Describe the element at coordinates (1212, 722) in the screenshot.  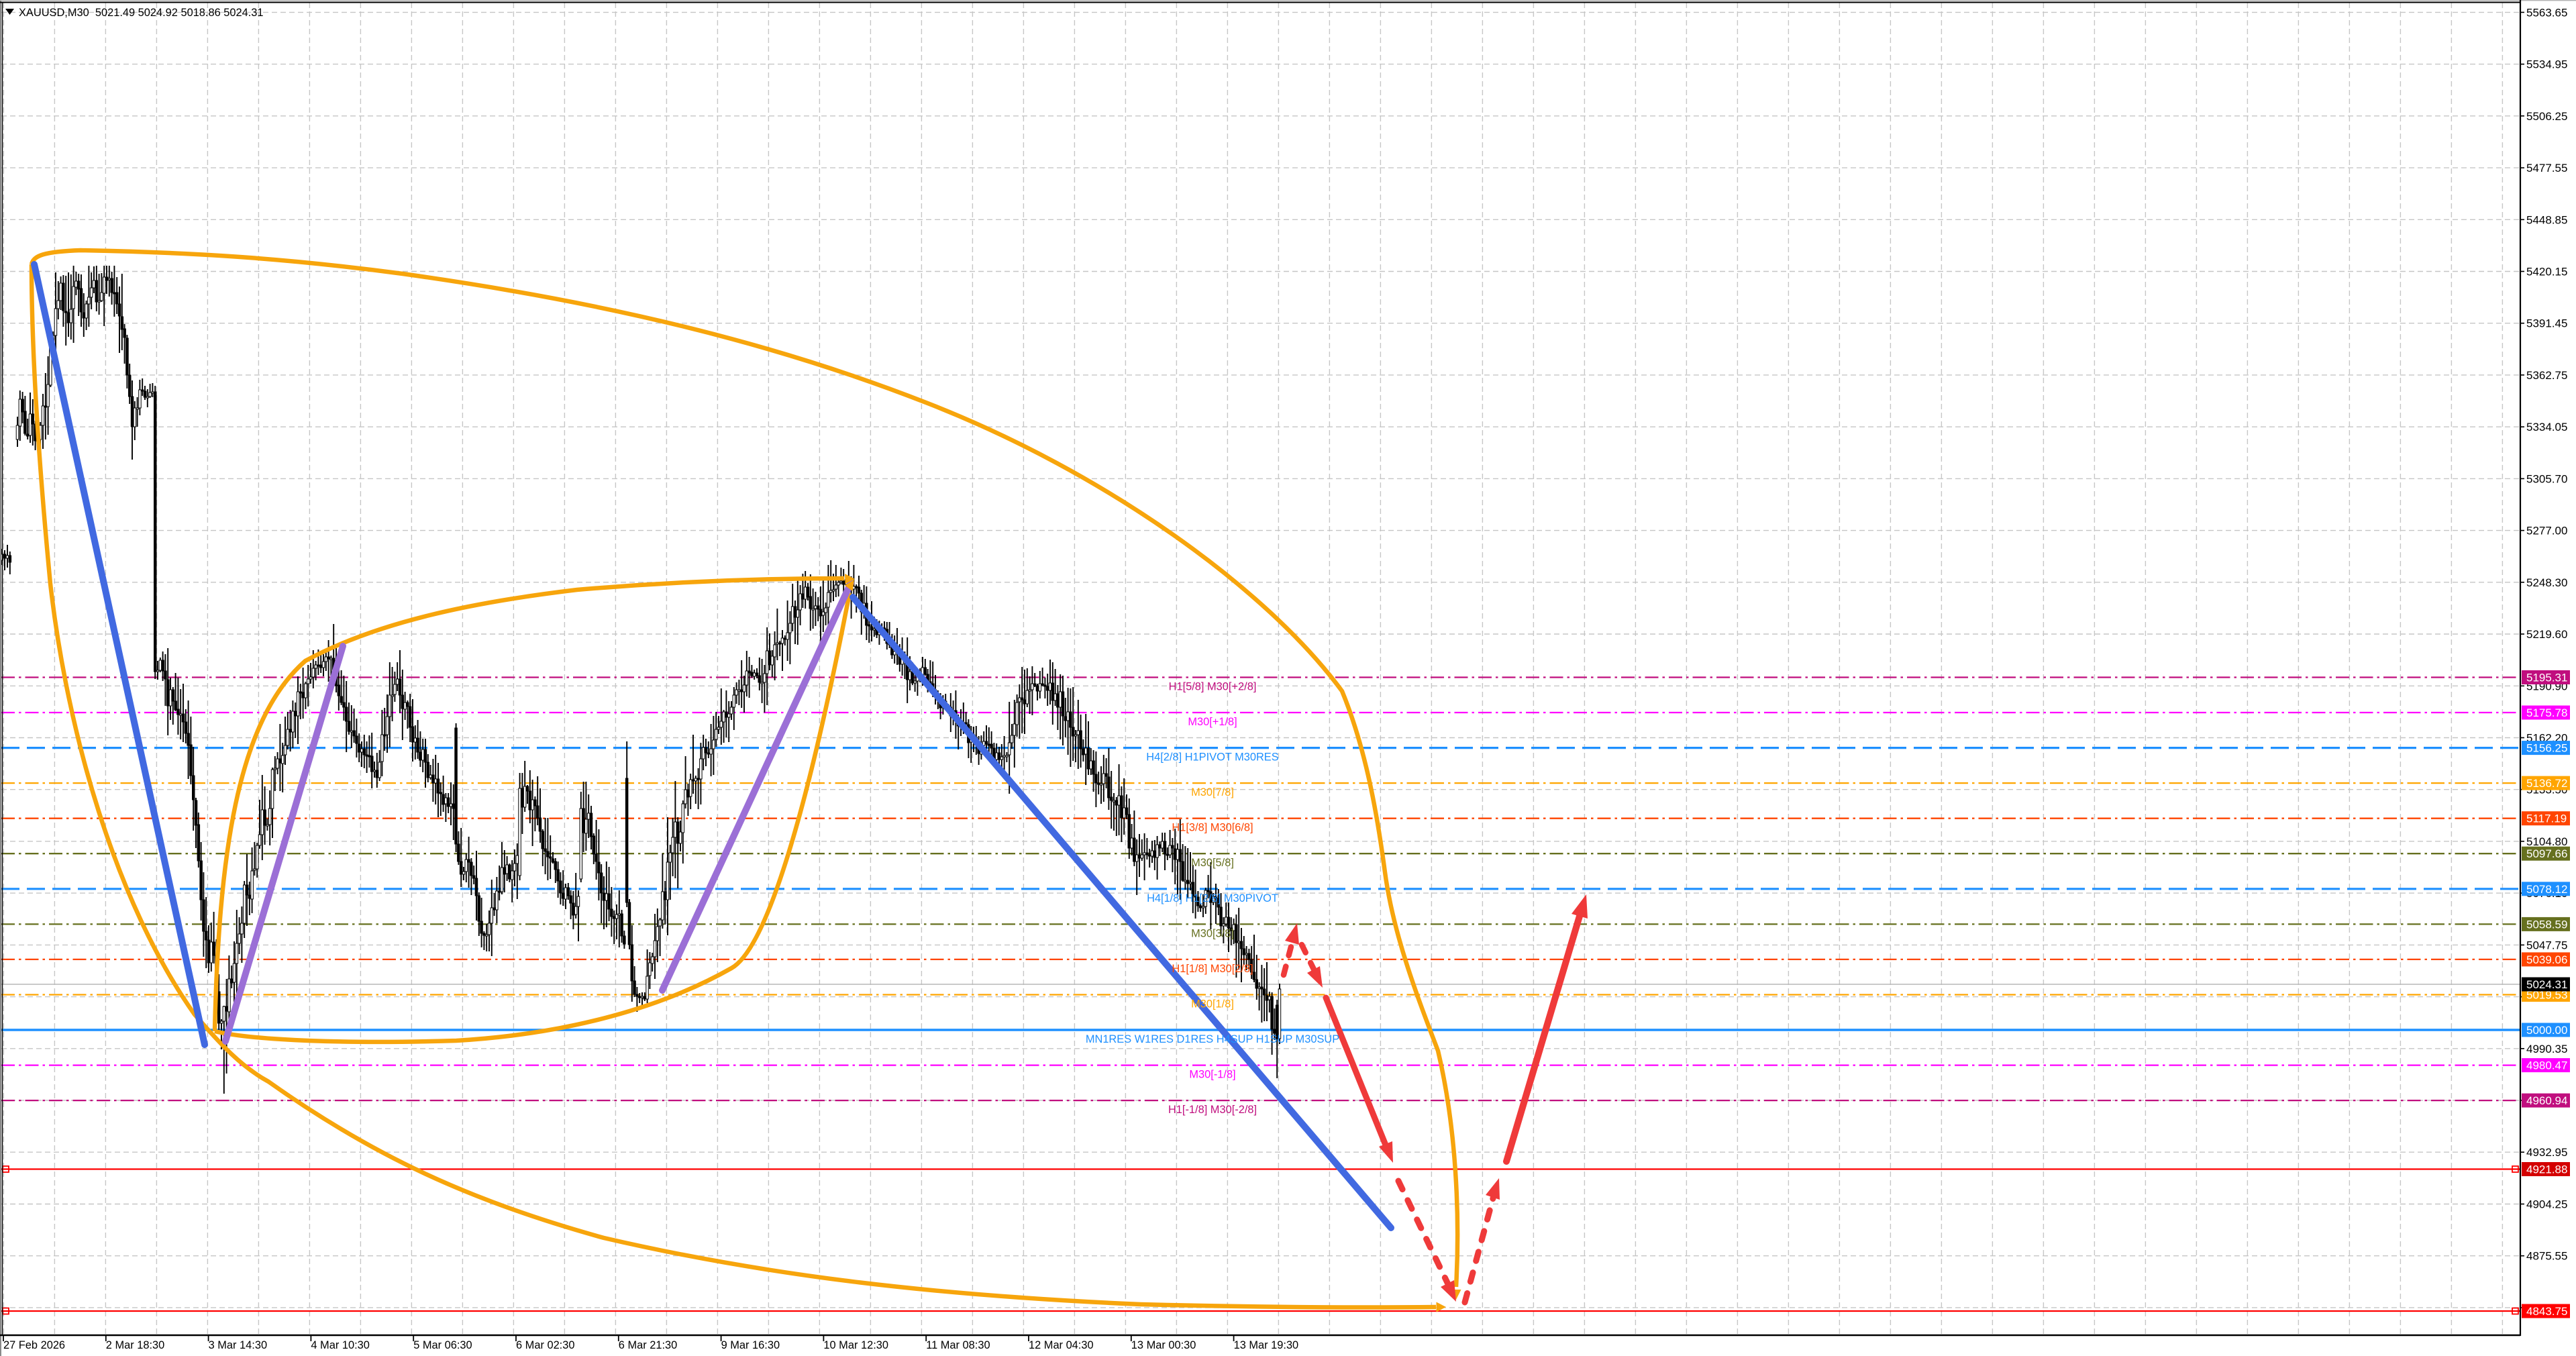
I see `svg-text: M30[+1/8]` at that location.